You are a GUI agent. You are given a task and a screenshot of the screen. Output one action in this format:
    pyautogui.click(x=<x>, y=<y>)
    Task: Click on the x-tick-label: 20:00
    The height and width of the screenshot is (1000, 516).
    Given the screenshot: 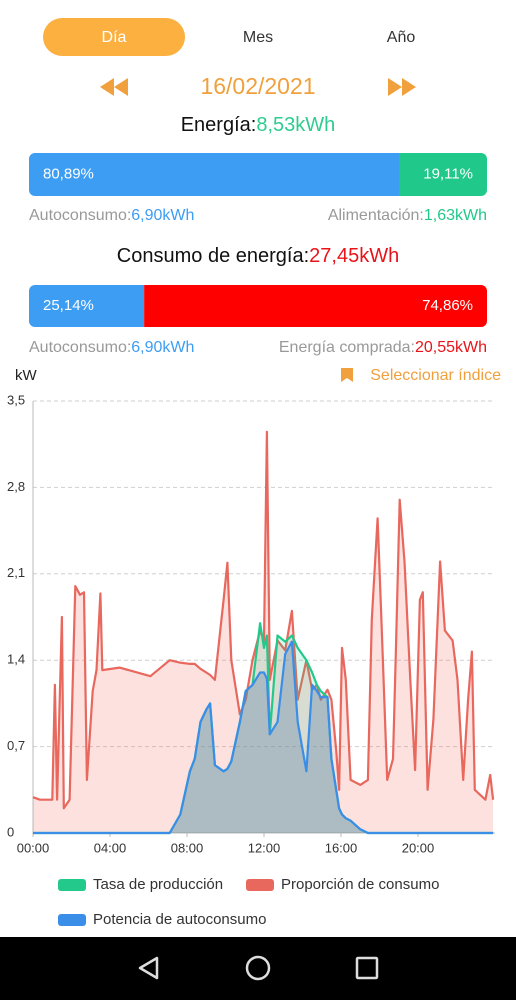 What is the action you would take?
    pyautogui.click(x=418, y=847)
    